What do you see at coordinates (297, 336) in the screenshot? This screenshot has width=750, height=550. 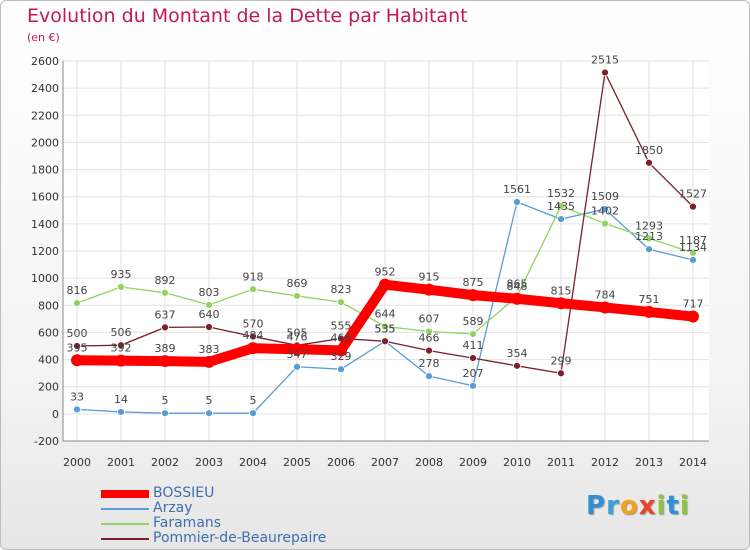 I see `data-label: 476` at bounding box center [297, 336].